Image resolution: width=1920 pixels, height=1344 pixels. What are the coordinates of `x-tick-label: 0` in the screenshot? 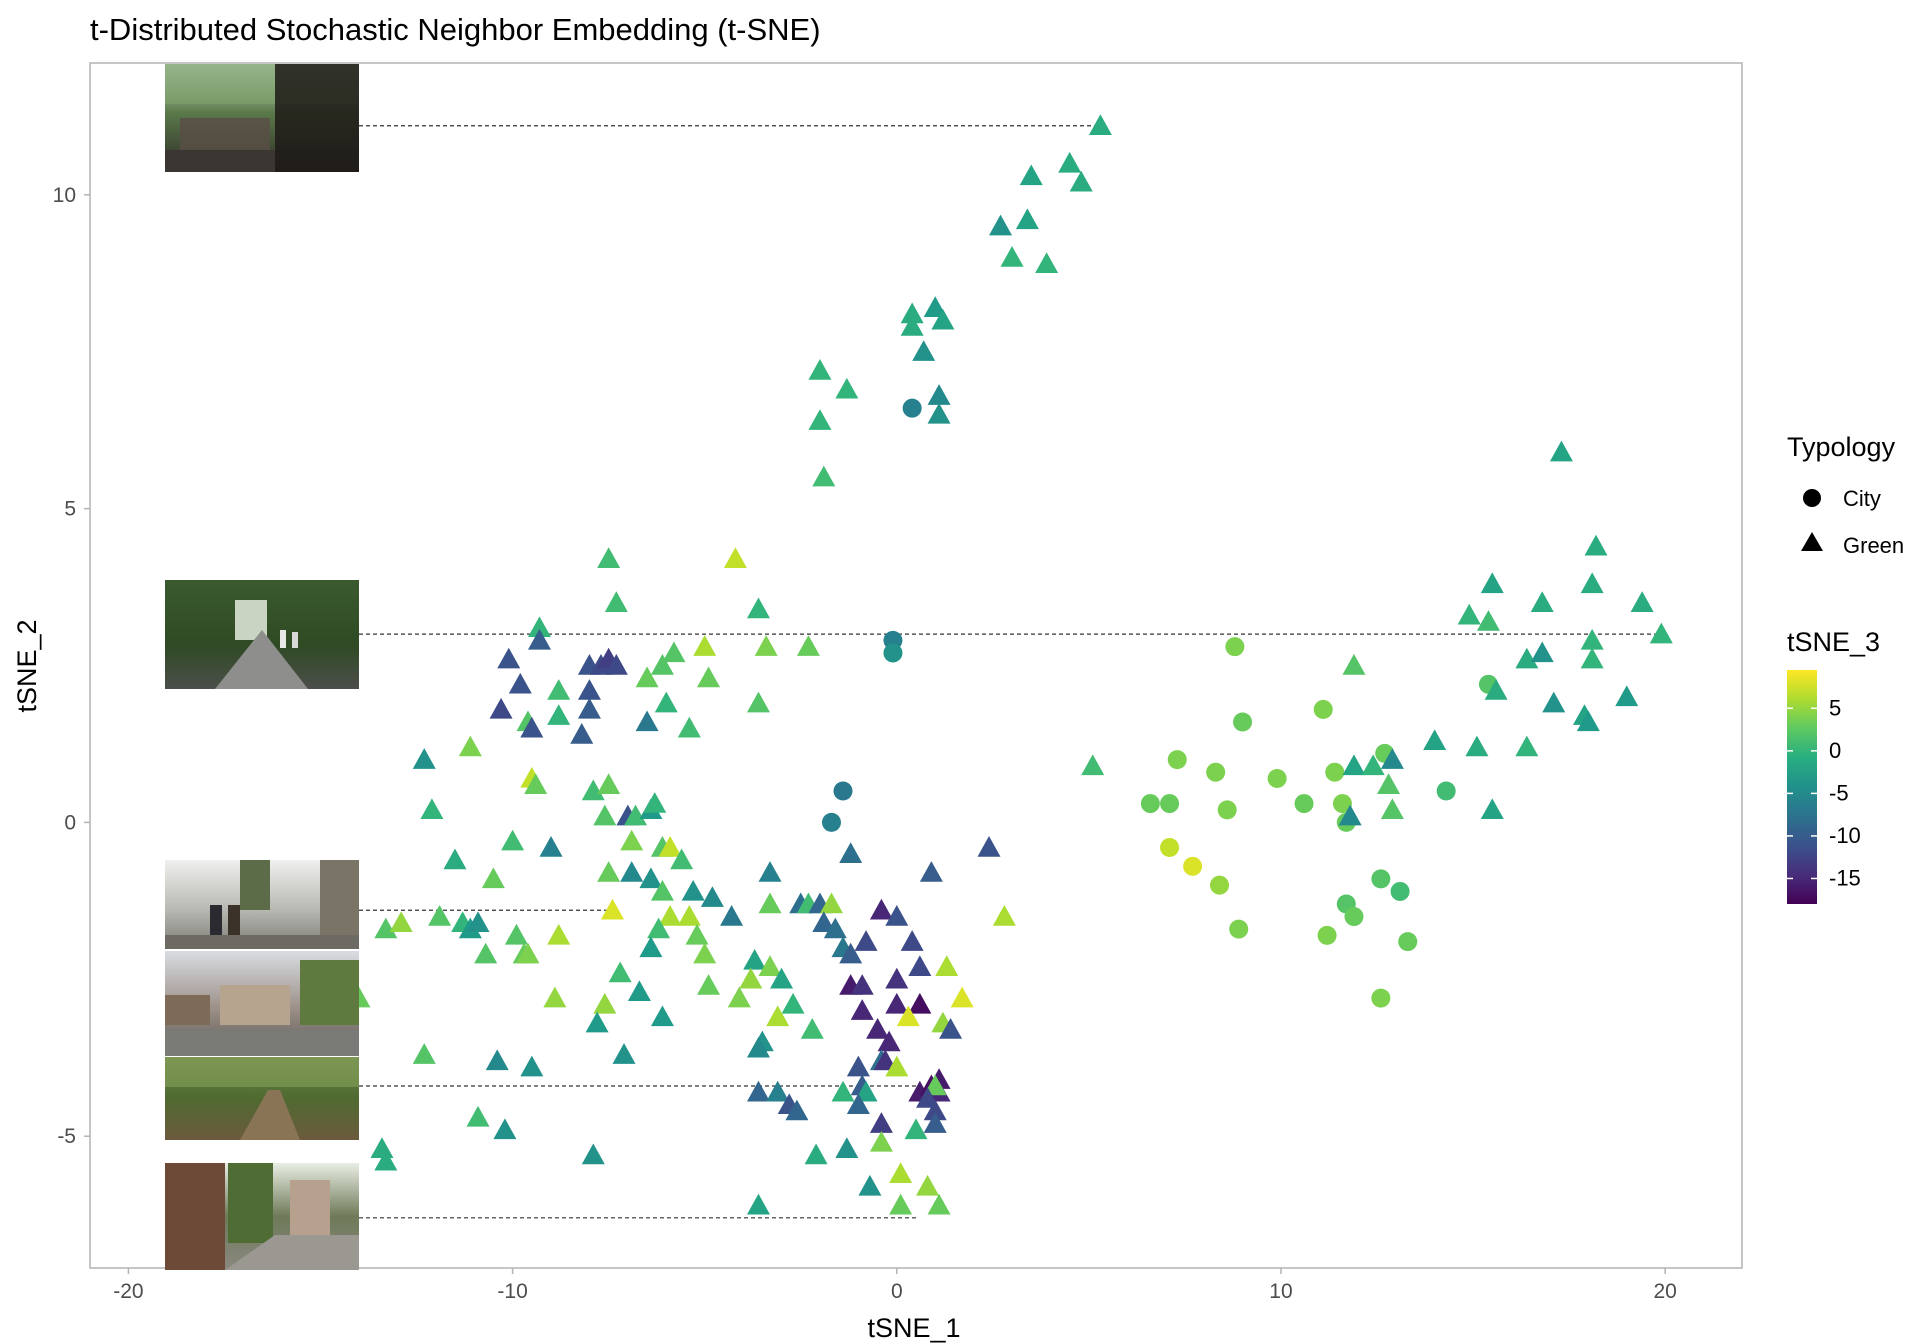 It's located at (897, 1291).